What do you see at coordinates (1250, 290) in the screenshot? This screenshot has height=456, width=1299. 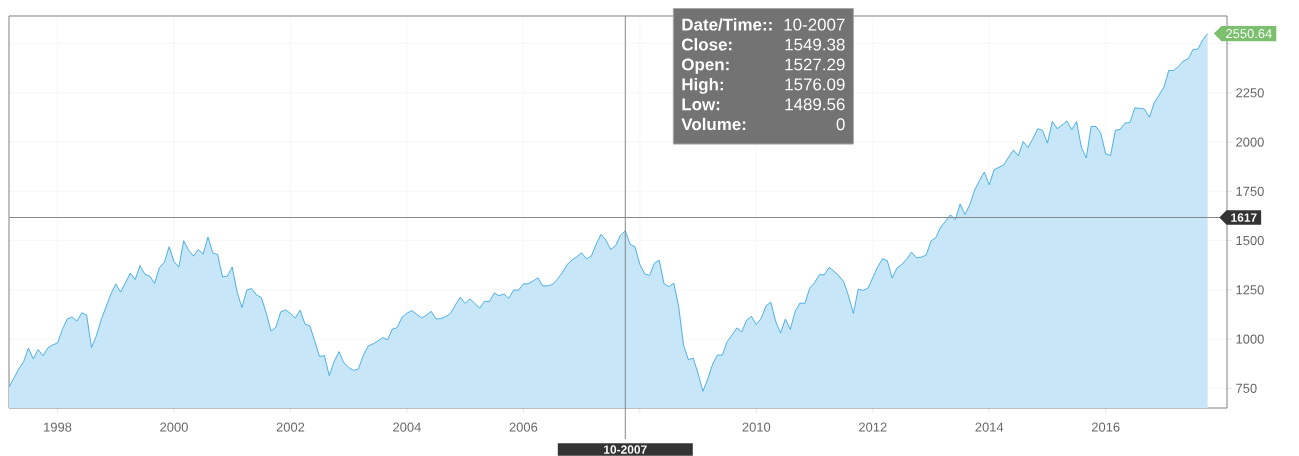 I see `y-tick-label: 1250` at bounding box center [1250, 290].